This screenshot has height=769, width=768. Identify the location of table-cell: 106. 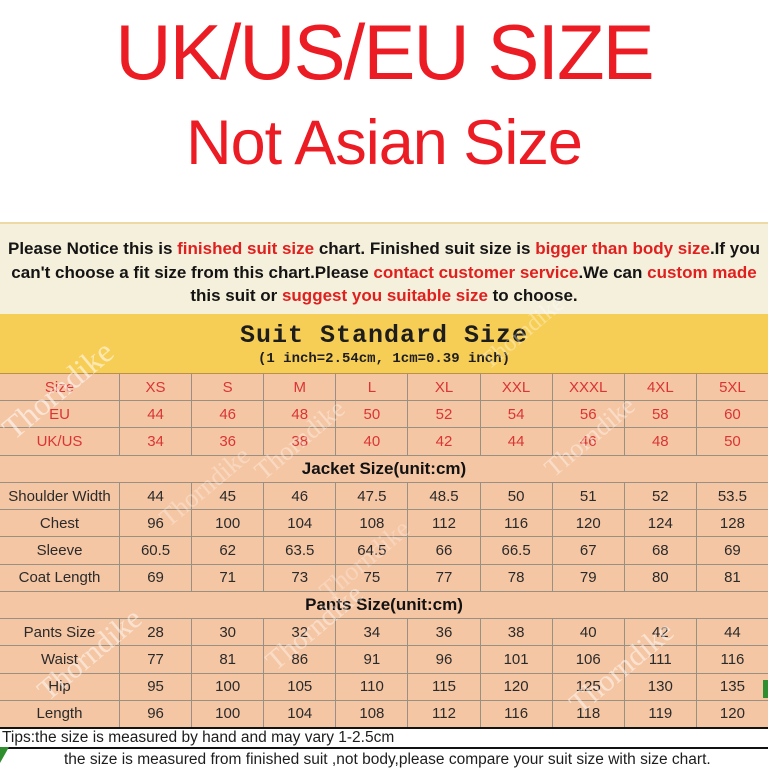
(589, 659).